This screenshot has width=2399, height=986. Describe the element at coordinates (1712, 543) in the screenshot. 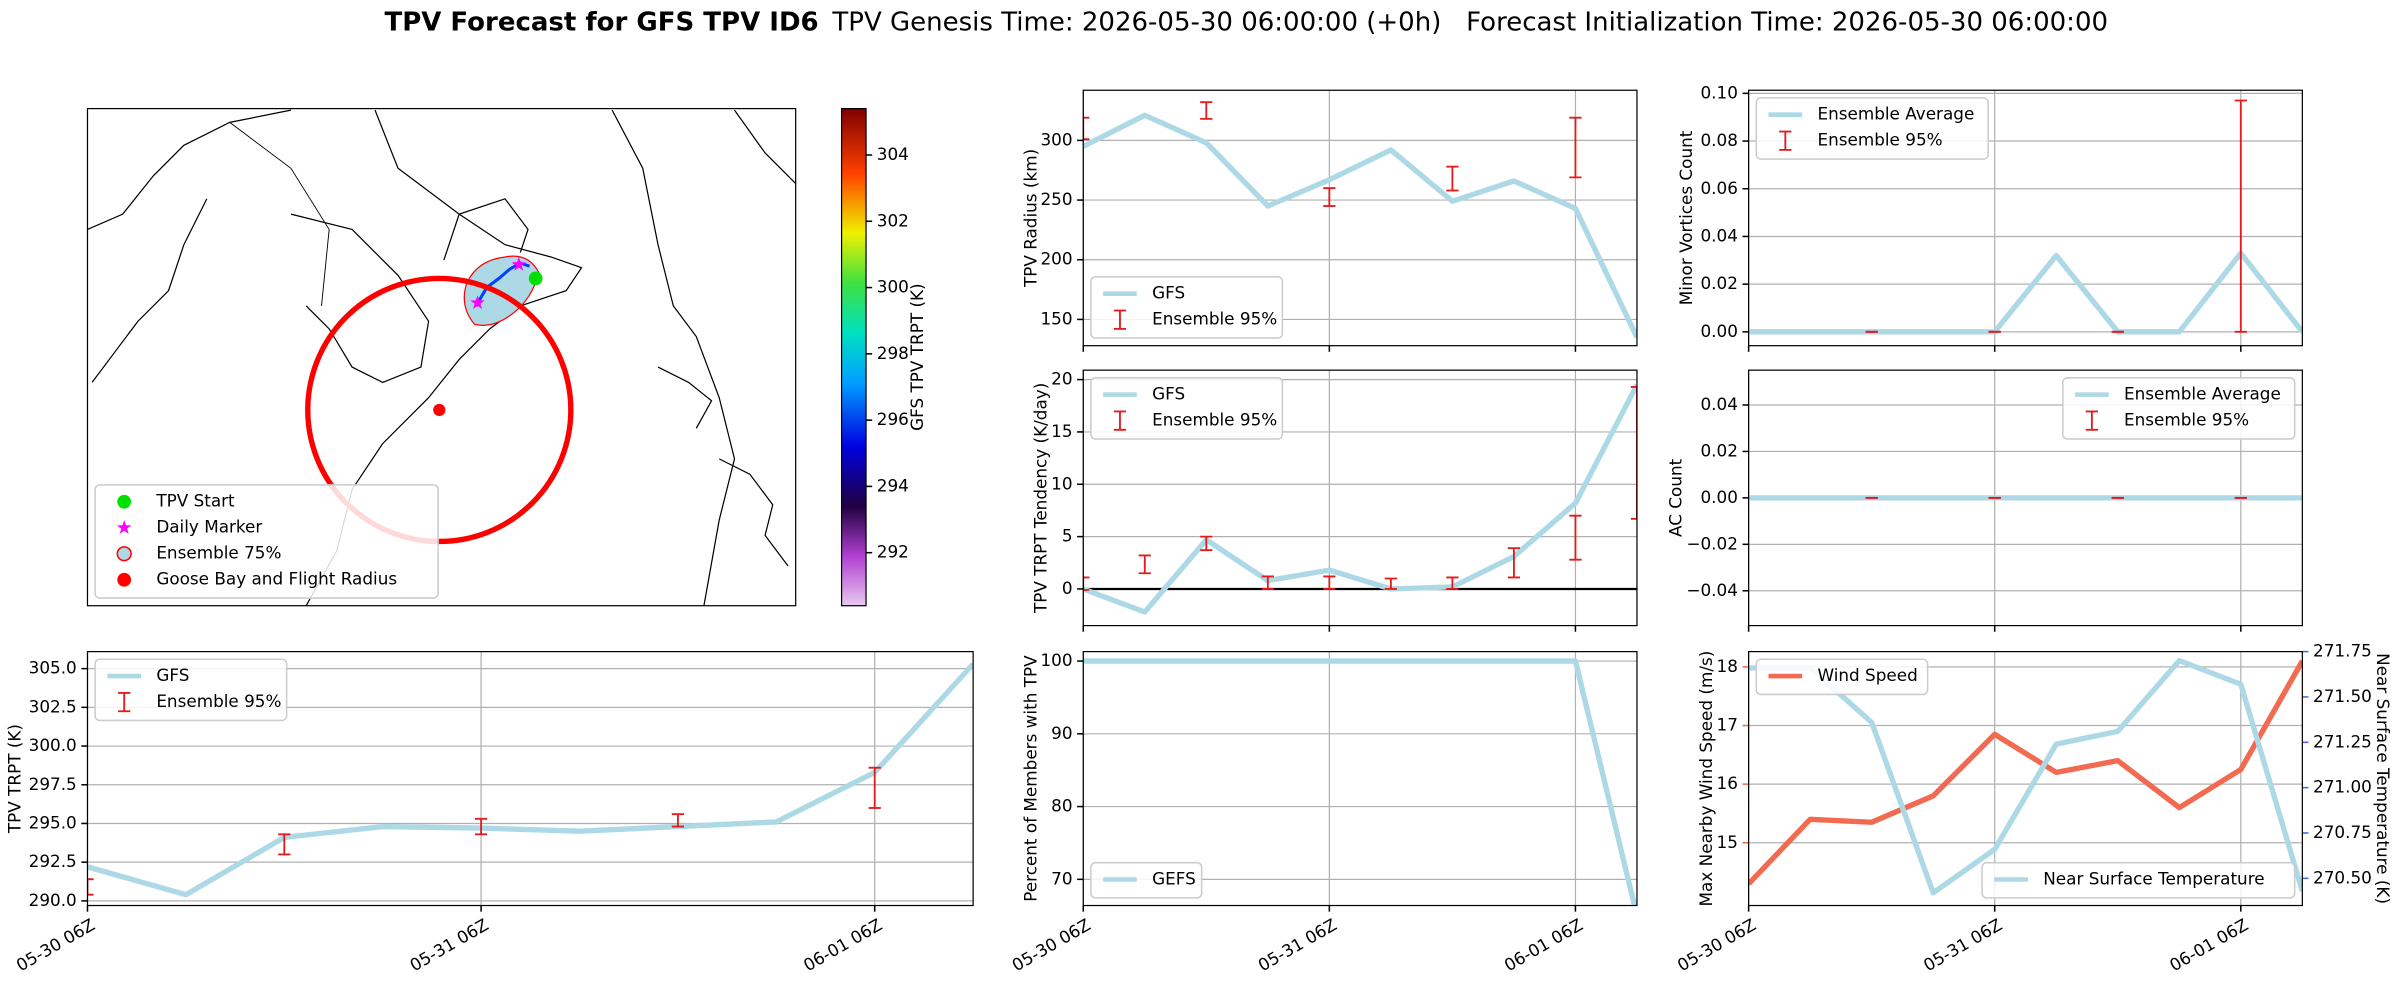

I see `y-tick-label: −0.02` at that location.